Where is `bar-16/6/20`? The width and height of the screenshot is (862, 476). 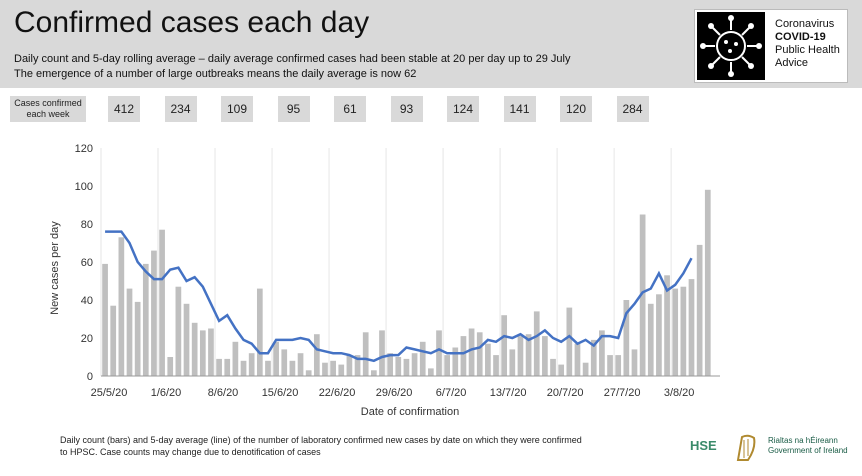
bar-16/6/20 is located at coordinates (284, 362).